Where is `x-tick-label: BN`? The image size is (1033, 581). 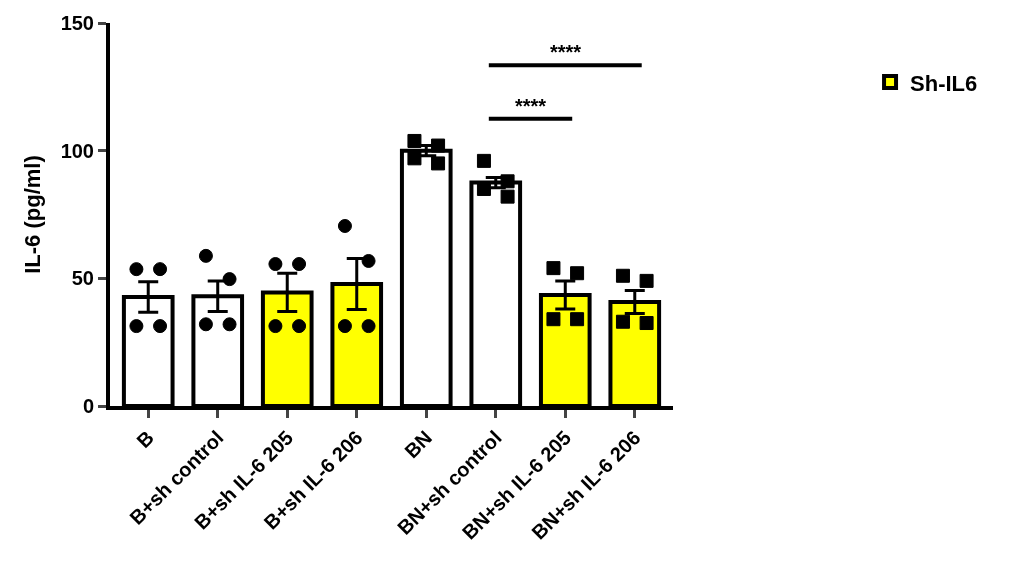 x-tick-label: BN is located at coordinates (418, 444).